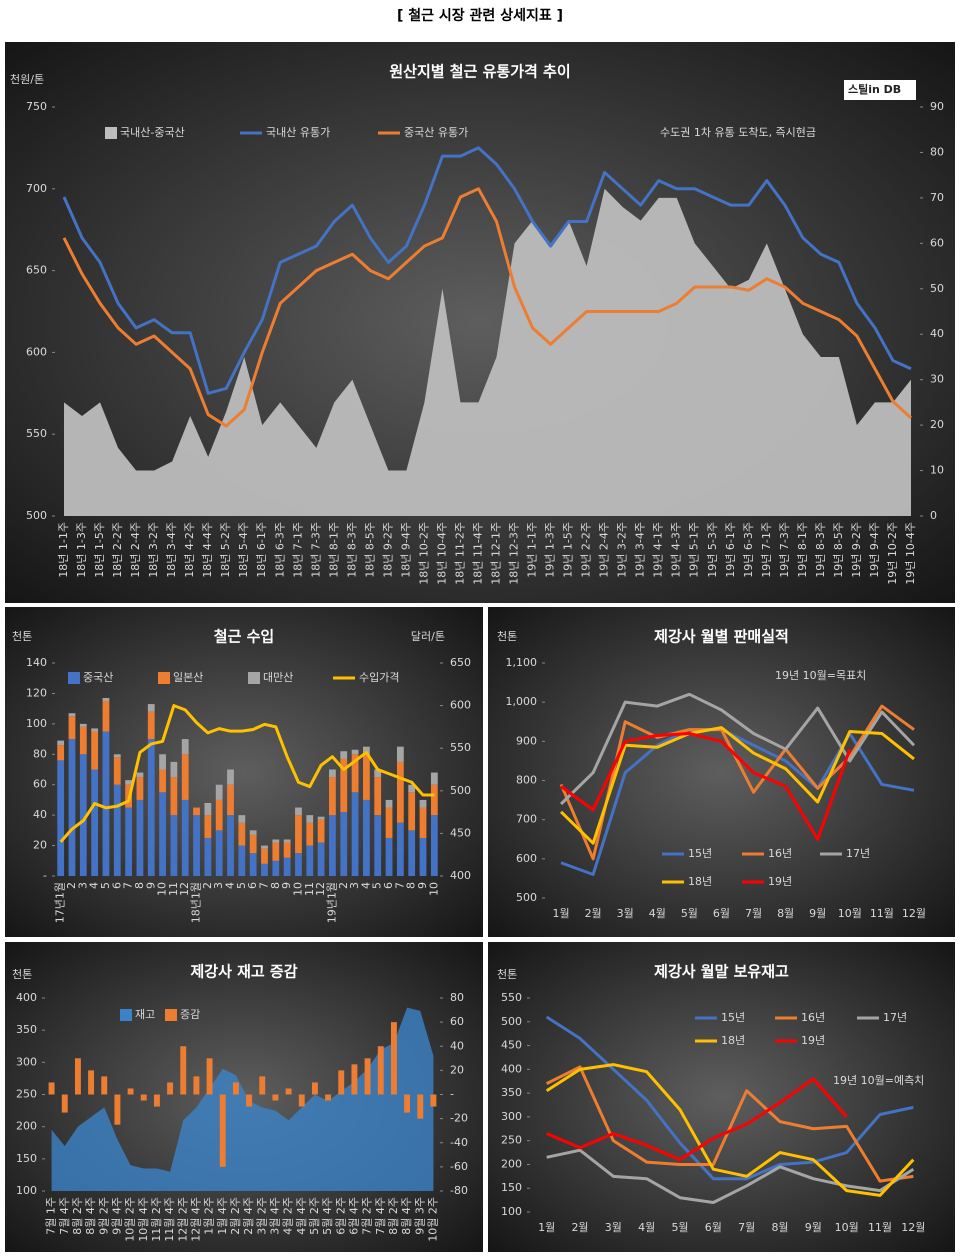 This screenshot has height=1258, width=960. What do you see at coordinates (331, 902) in the screenshot?
I see `x-tick-label: 19년1월` at bounding box center [331, 902].